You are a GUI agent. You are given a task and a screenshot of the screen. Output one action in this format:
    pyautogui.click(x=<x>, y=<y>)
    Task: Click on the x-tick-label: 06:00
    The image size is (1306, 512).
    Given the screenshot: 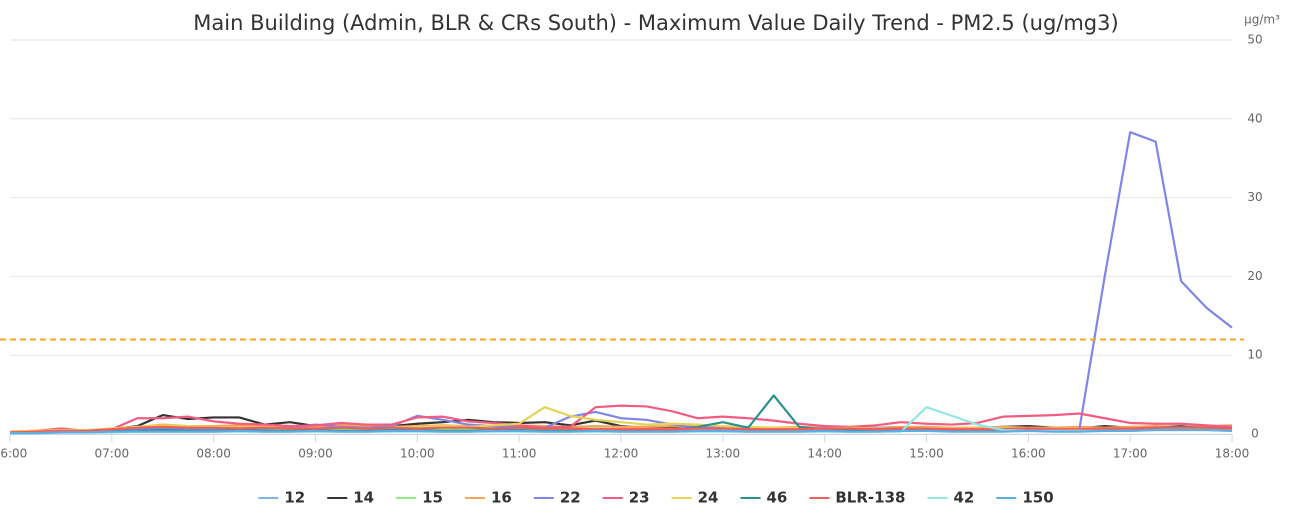 What is the action you would take?
    pyautogui.click(x=13, y=454)
    